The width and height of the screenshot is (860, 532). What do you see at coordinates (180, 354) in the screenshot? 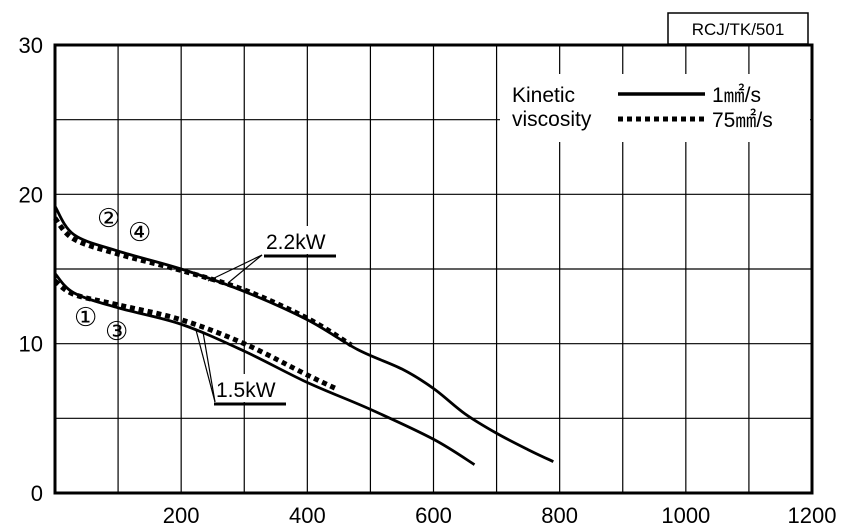
I see `annotation-1-5kw: 1.5kW ① ③` at bounding box center [180, 354].